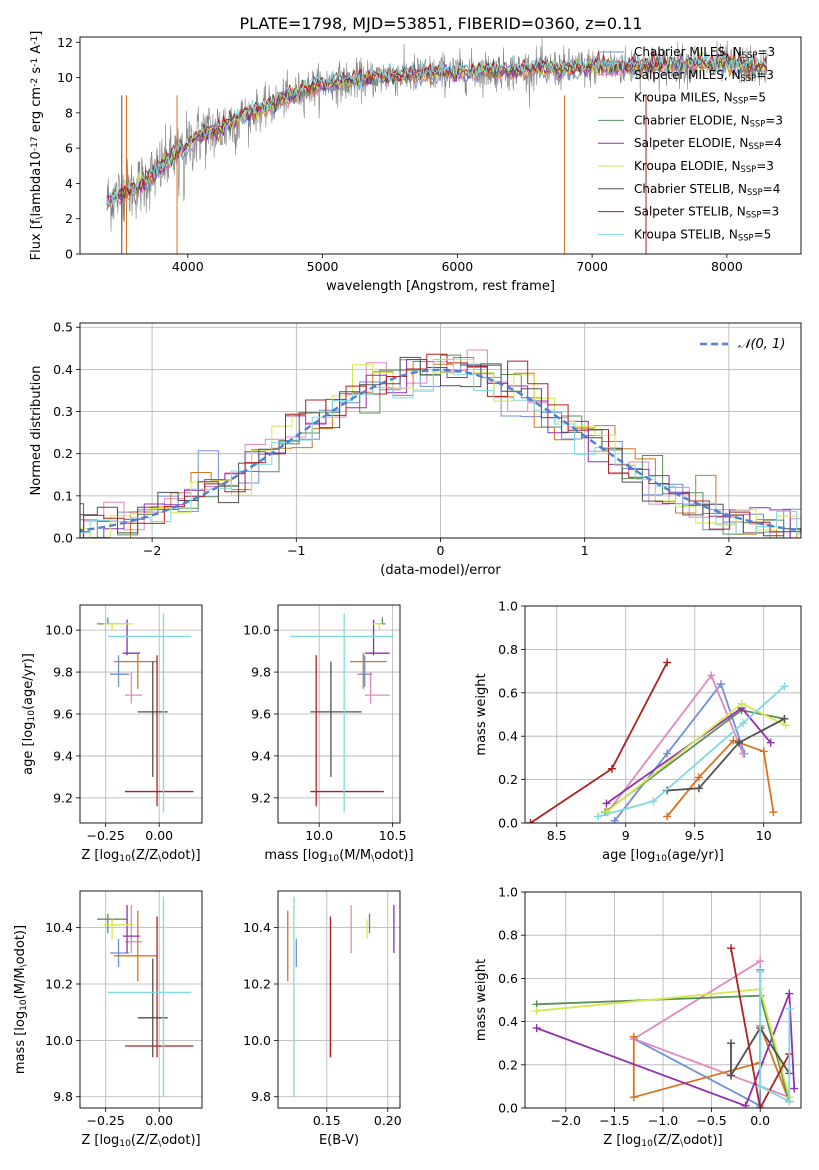 The height and width of the screenshot is (1170, 819). Describe the element at coordinates (63, 453) in the screenshot. I see `residuals-ytick-label: 0.2` at that location.